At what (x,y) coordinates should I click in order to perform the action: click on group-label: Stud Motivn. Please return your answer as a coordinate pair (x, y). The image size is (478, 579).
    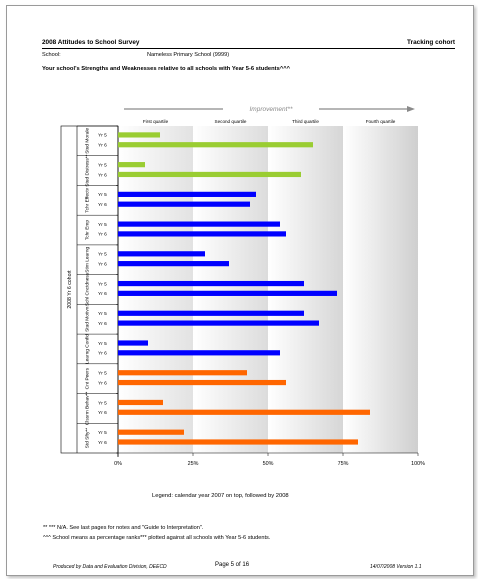
    Looking at the image, I should click on (88, 319).